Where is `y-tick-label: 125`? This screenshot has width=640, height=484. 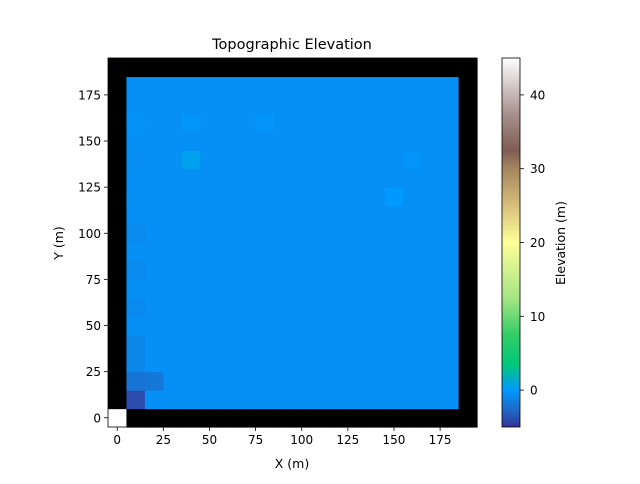
y-tick-label: 125 is located at coordinates (89, 188).